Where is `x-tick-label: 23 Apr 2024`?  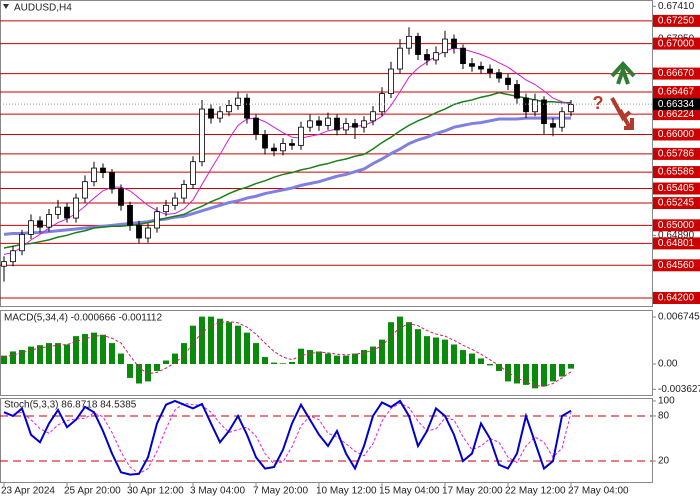
x-tick-label: 23 Apr 2024 is located at coordinates (28, 491).